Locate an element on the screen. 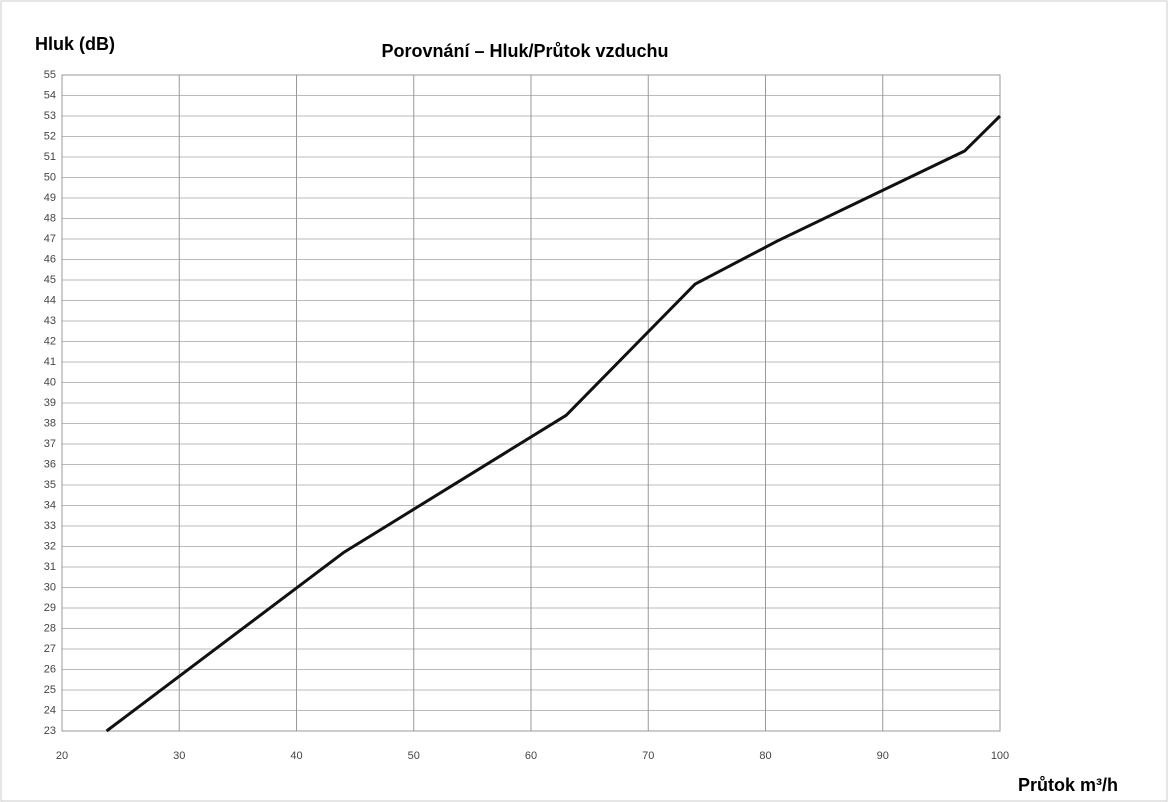 Image resolution: width=1168 pixels, height=802 pixels. y-tick-label: 33 is located at coordinates (50, 526).